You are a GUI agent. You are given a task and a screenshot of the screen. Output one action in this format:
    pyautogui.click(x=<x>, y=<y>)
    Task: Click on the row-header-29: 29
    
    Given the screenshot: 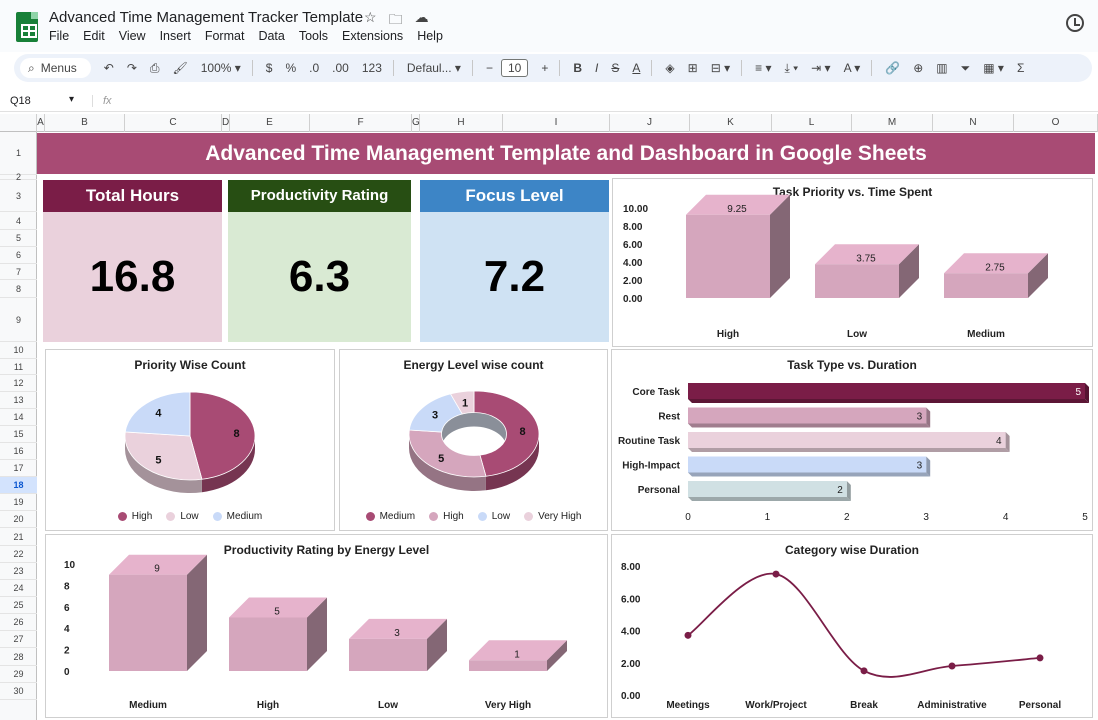 What is the action you would take?
    pyautogui.click(x=18, y=674)
    